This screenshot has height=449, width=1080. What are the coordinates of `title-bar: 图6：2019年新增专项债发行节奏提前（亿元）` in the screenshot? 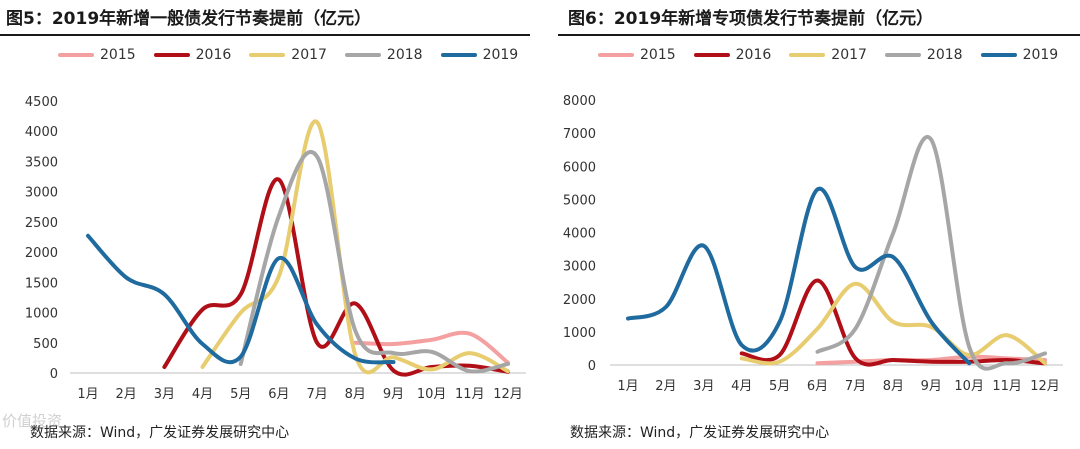 It's located at (819, 18).